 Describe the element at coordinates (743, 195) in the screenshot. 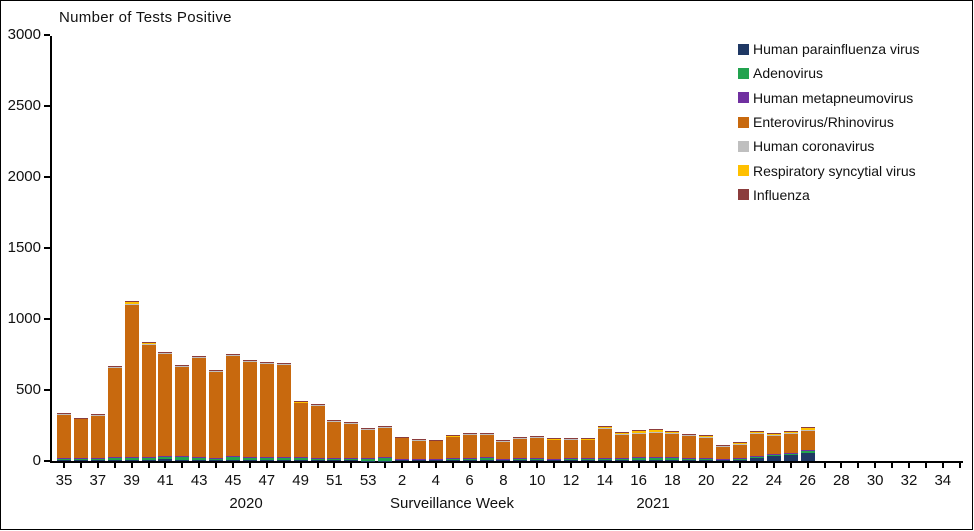

I see `legend-swatch-influenza` at that location.